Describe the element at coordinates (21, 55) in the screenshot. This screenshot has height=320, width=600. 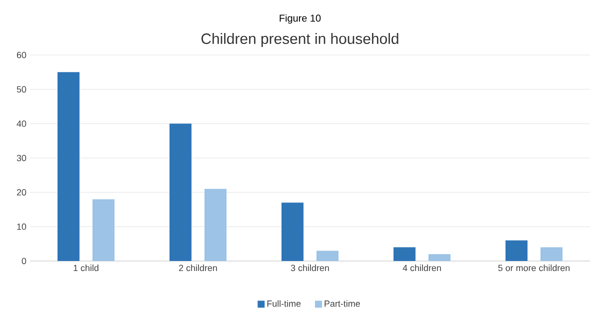
I see `y-tick-label: 60` at that location.